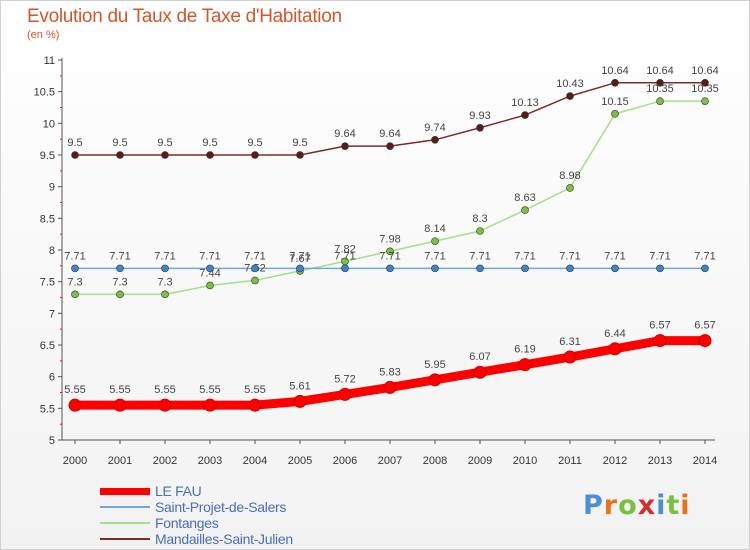 The height and width of the screenshot is (550, 750). I want to click on data-label: 7.82, so click(344, 249).